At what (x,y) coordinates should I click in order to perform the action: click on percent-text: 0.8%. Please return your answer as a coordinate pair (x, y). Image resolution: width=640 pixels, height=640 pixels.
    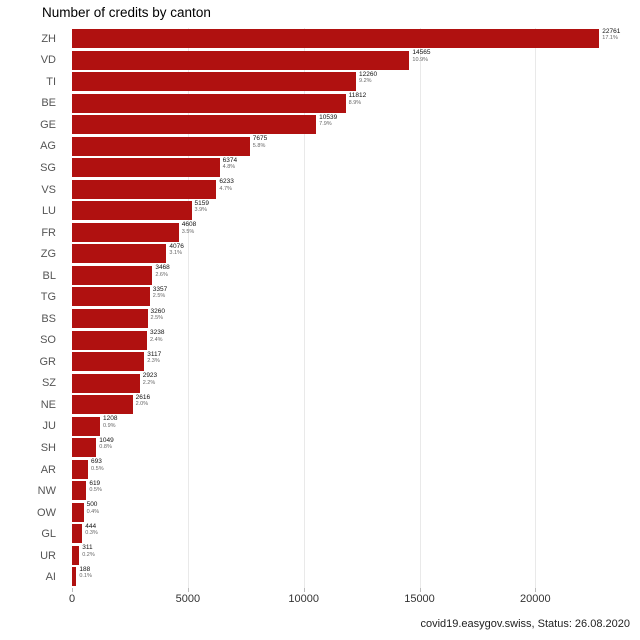
    Looking at the image, I should click on (105, 447).